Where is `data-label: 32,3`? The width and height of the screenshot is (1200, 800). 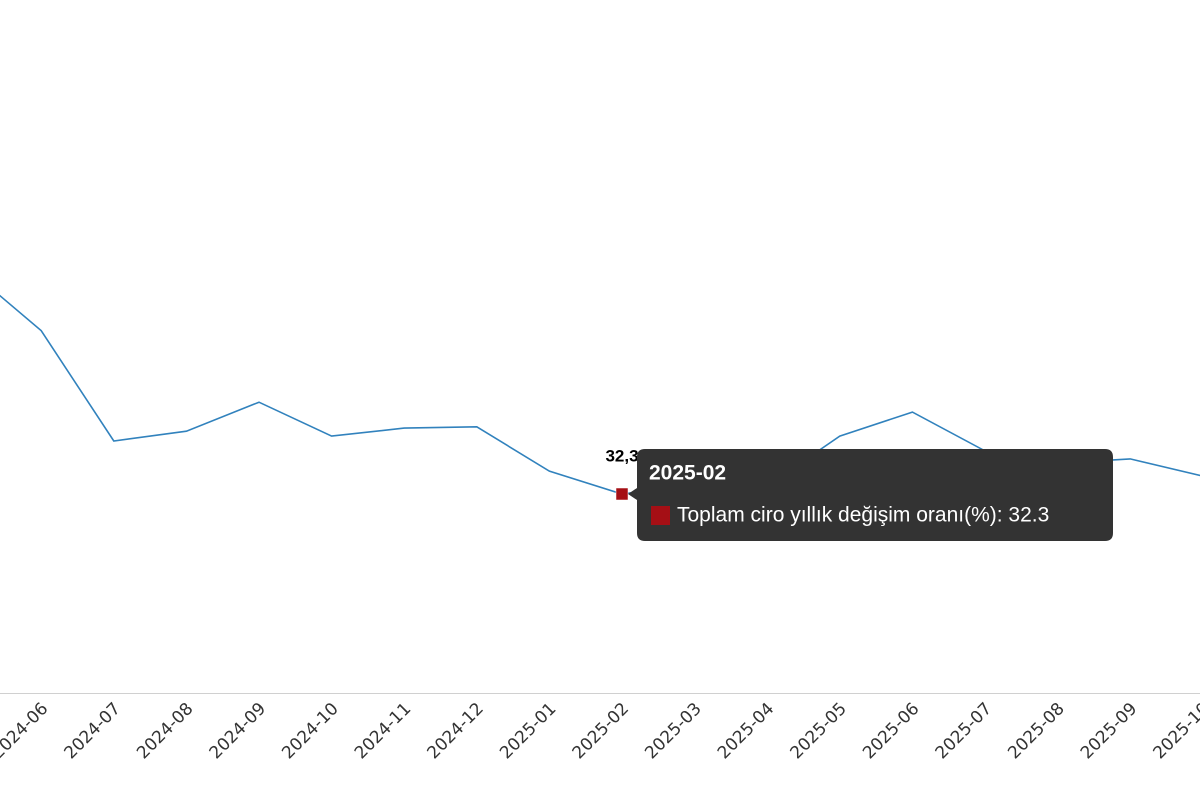
data-label: 32,3 is located at coordinates (621, 455).